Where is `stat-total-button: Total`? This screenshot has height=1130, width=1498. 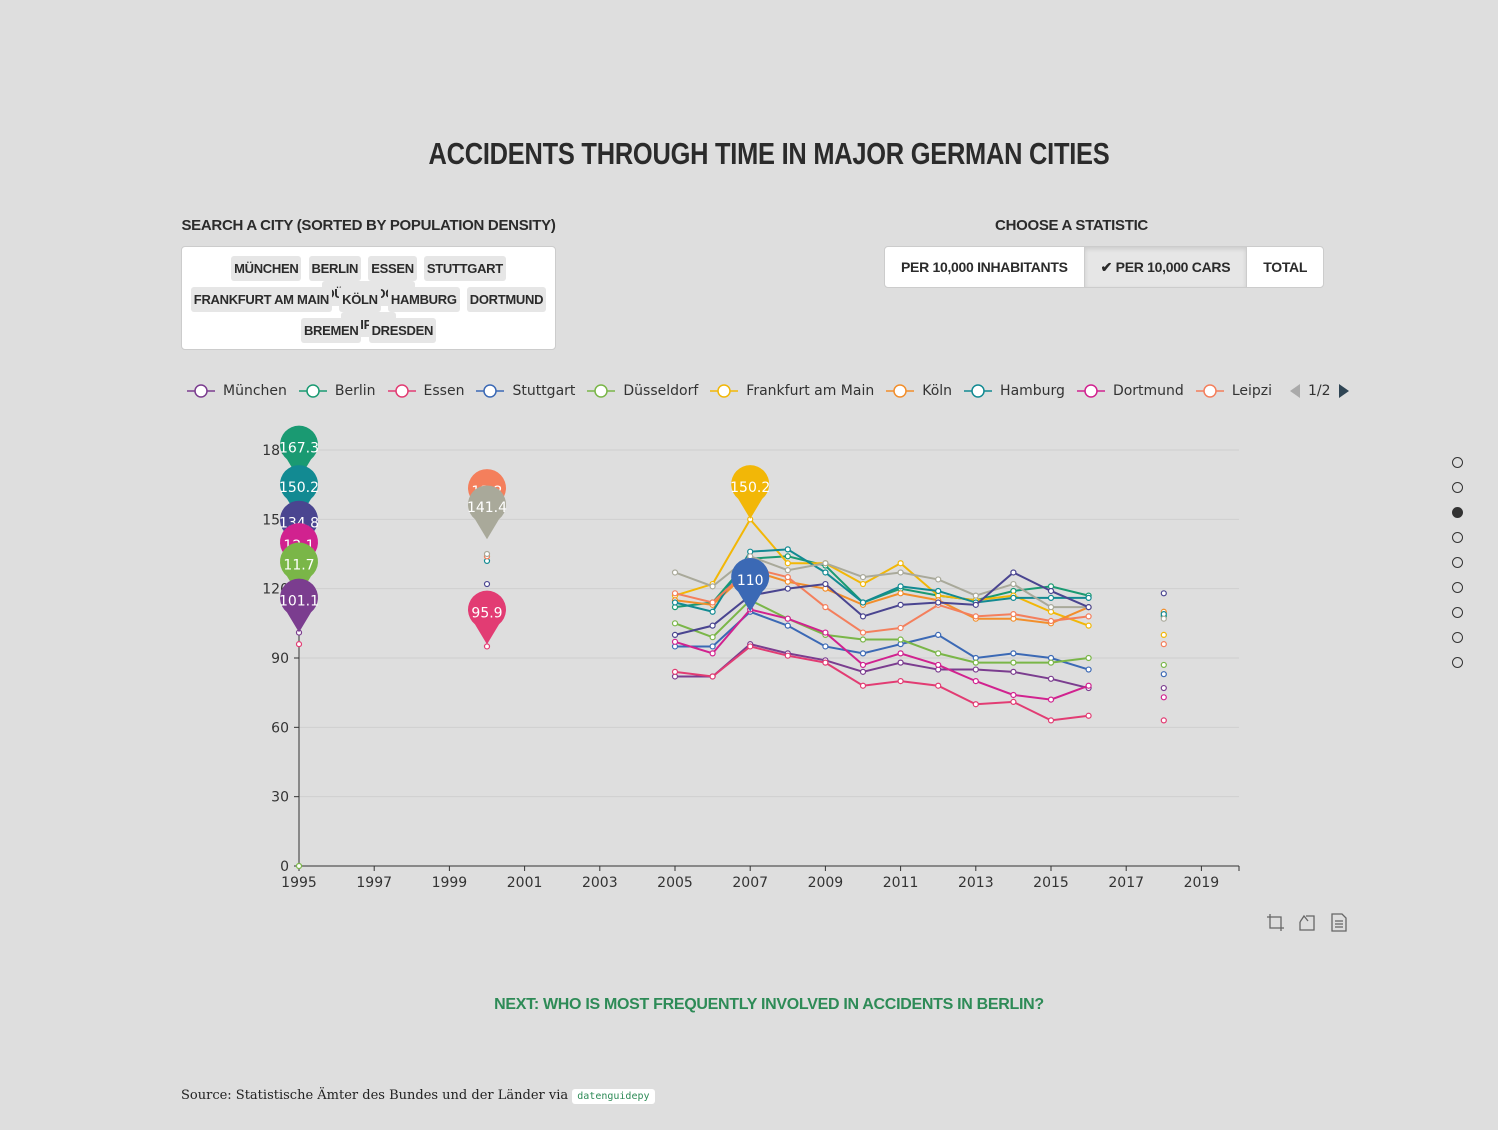 stat-total-button: Total is located at coordinates (1284, 267).